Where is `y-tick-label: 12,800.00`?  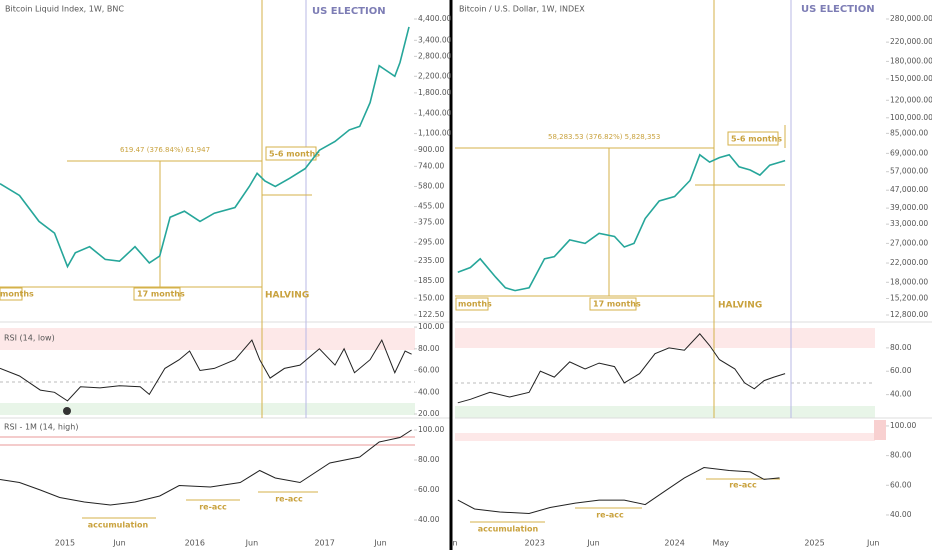 y-tick-label: 12,800.00 is located at coordinates (909, 314).